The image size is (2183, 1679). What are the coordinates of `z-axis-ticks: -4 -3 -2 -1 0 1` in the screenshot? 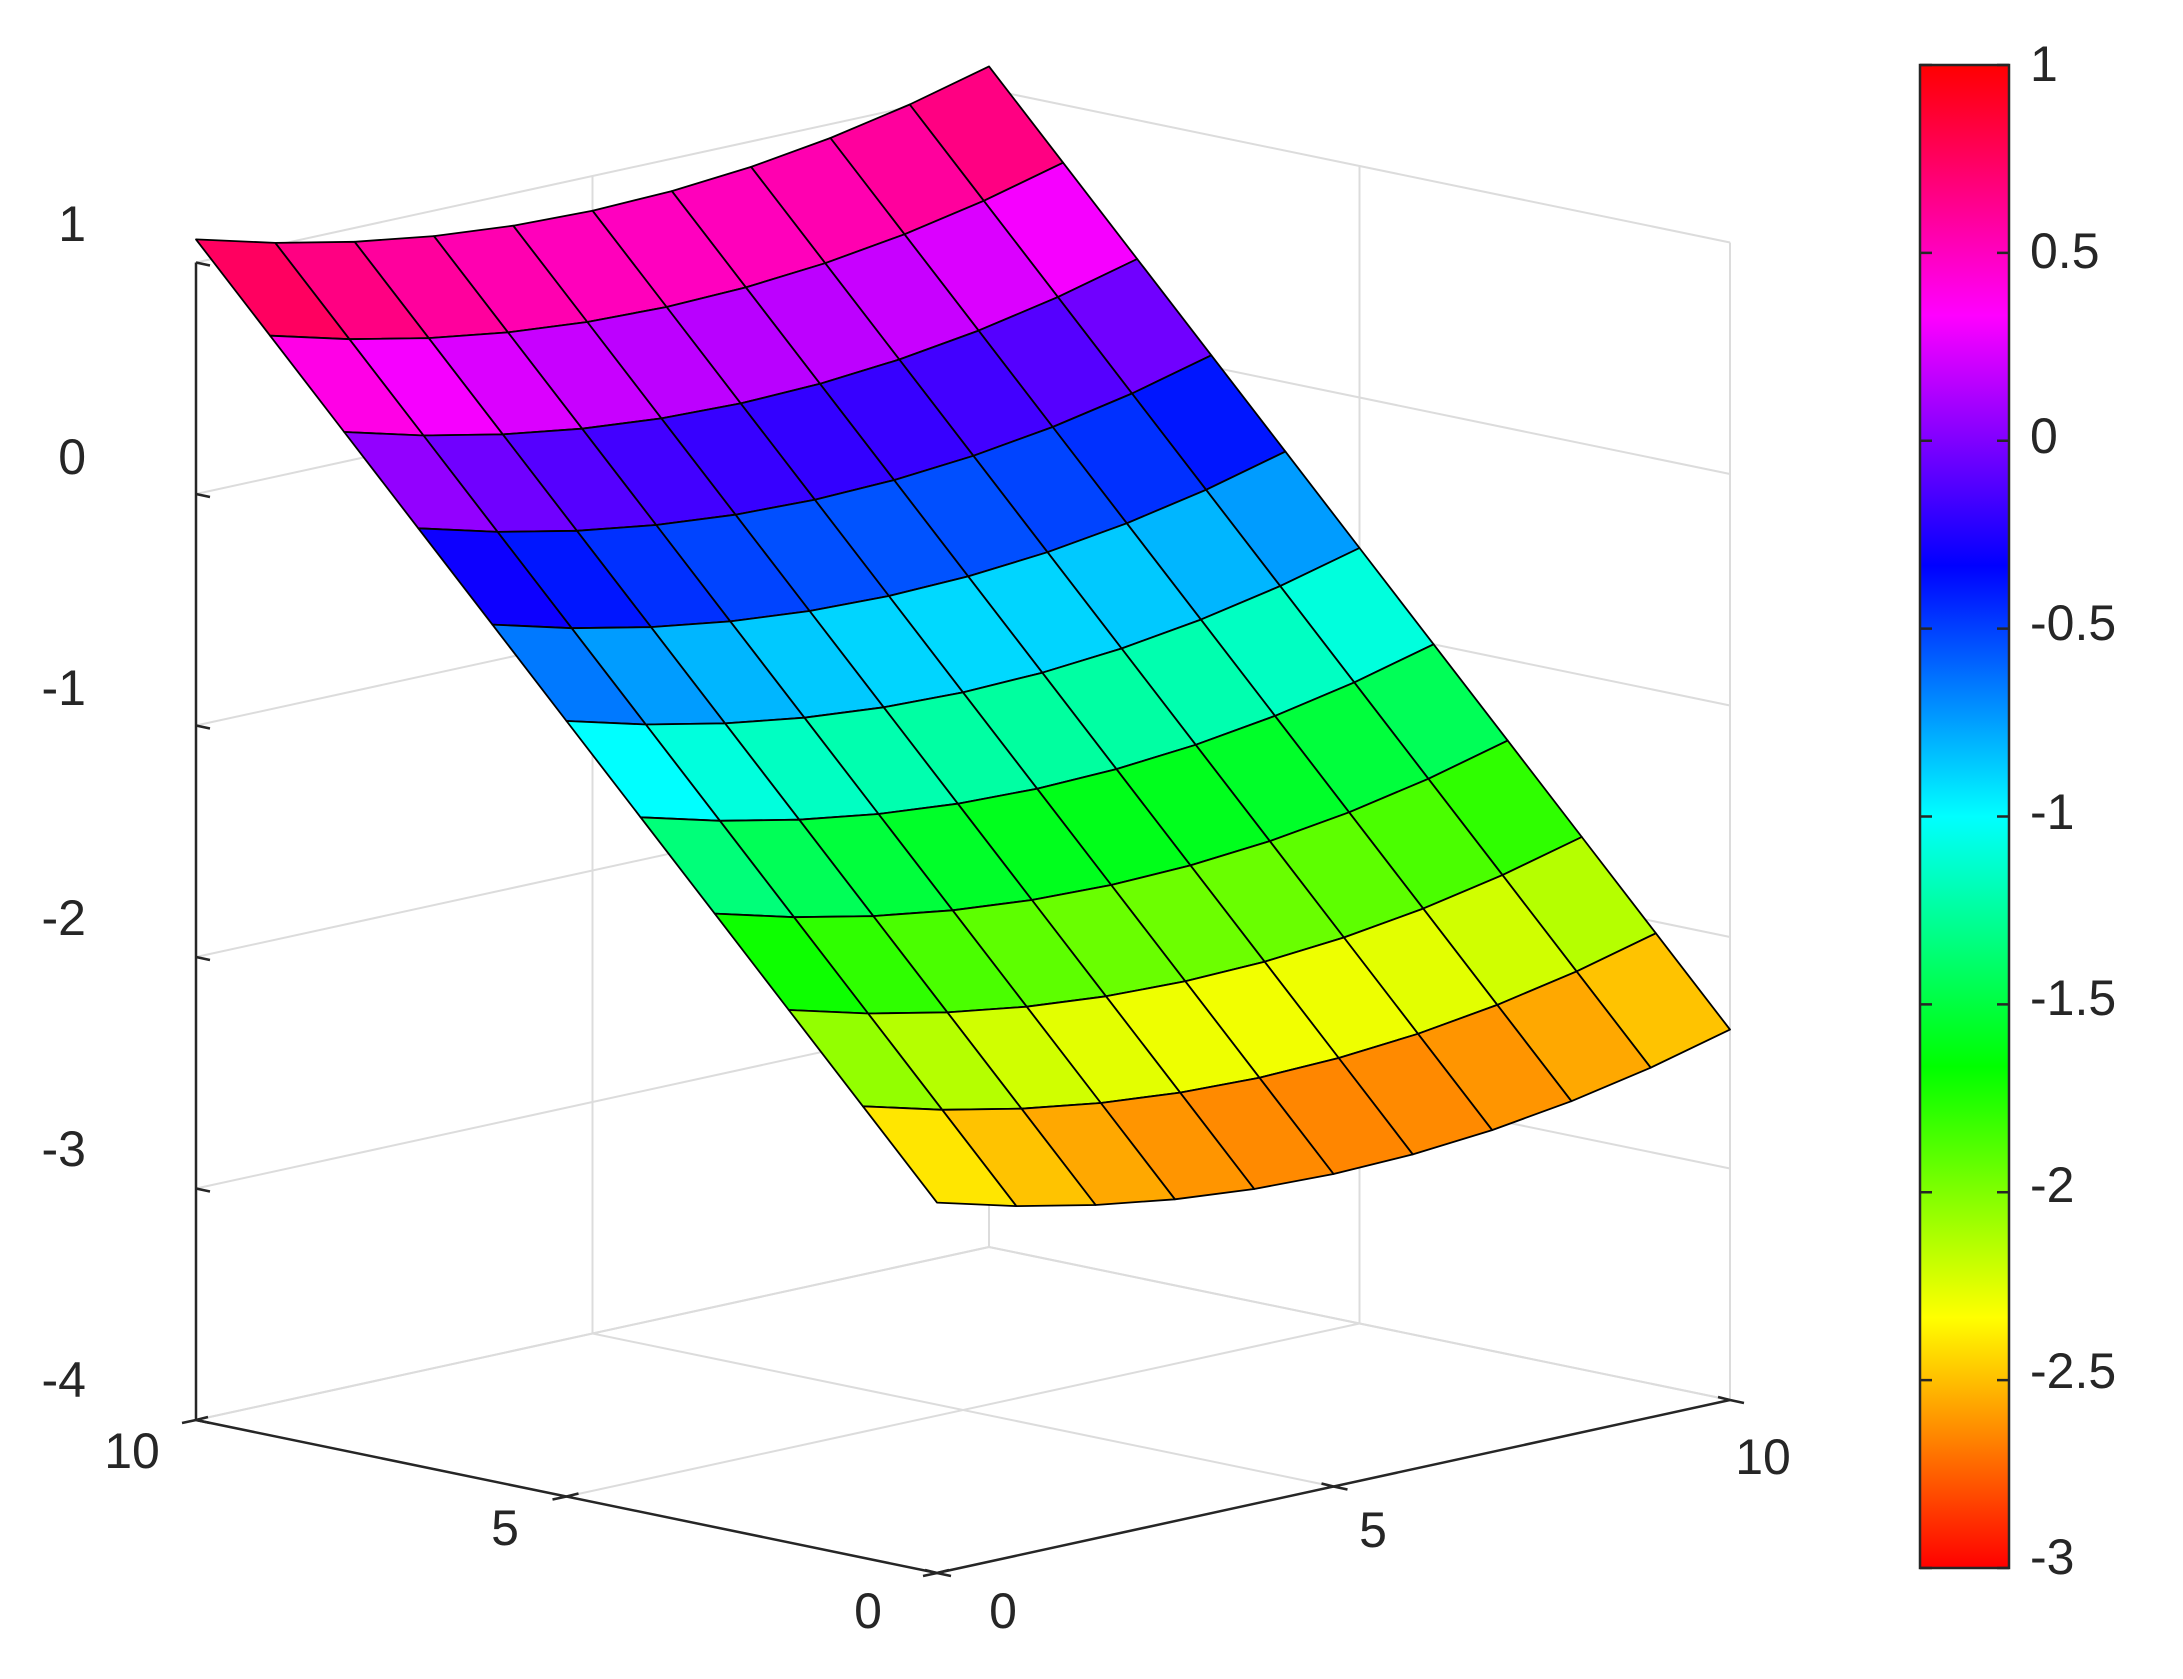 It's located at (64, 802).